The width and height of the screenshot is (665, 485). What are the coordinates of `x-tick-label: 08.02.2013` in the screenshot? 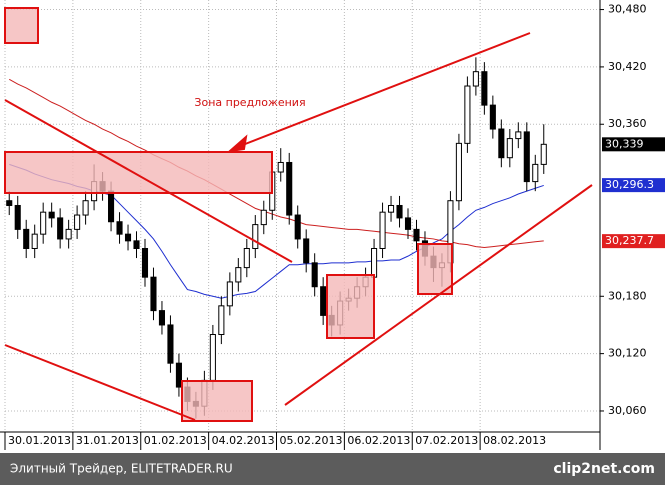 It's located at (514, 440).